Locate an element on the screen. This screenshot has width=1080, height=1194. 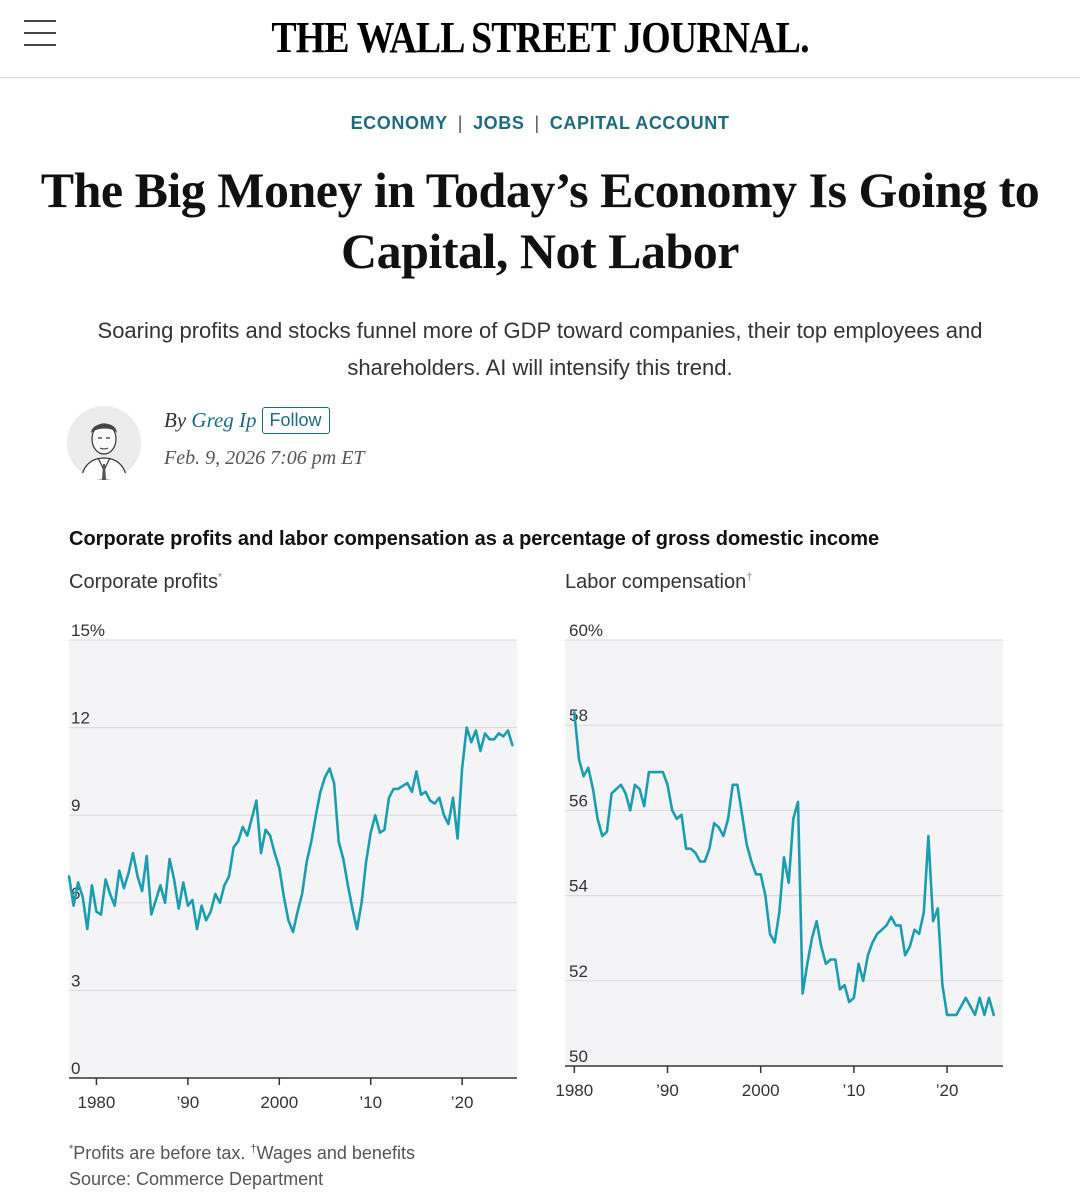
panel-title-text: Corporate profits is located at coordinates (143, 582).